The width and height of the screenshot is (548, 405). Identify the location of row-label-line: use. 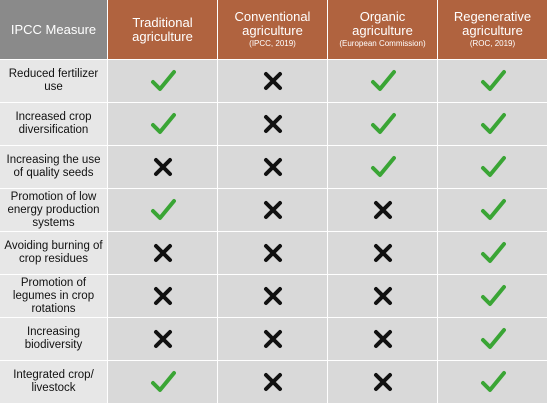
(53, 87).